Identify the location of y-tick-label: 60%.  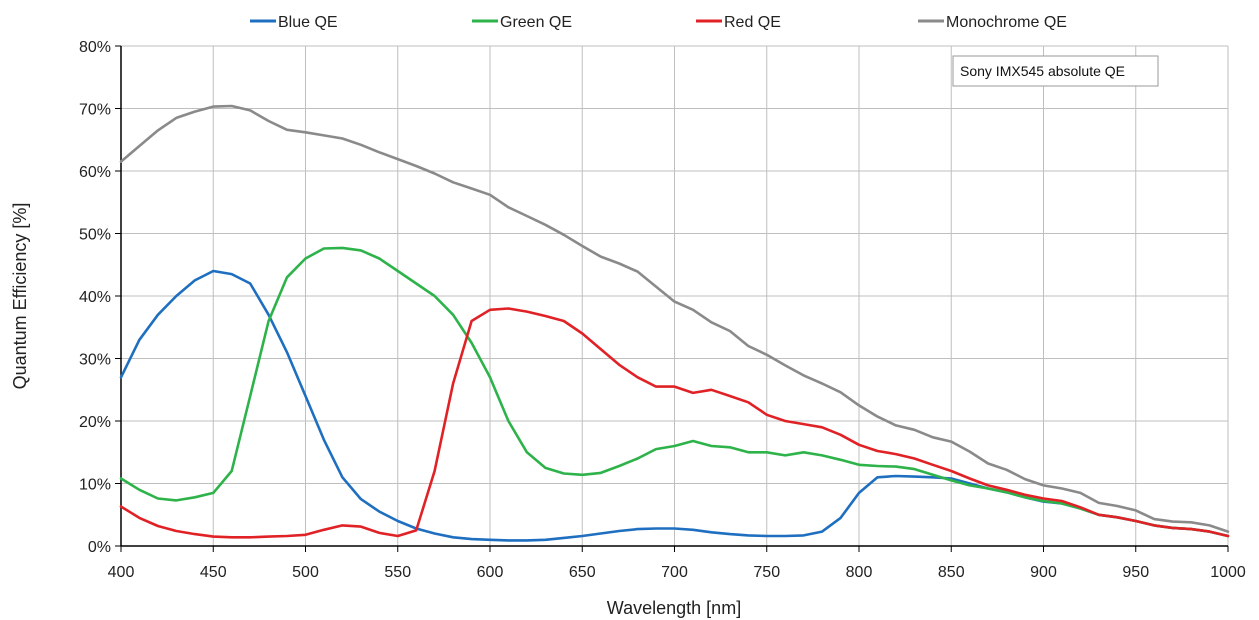
(95, 172).